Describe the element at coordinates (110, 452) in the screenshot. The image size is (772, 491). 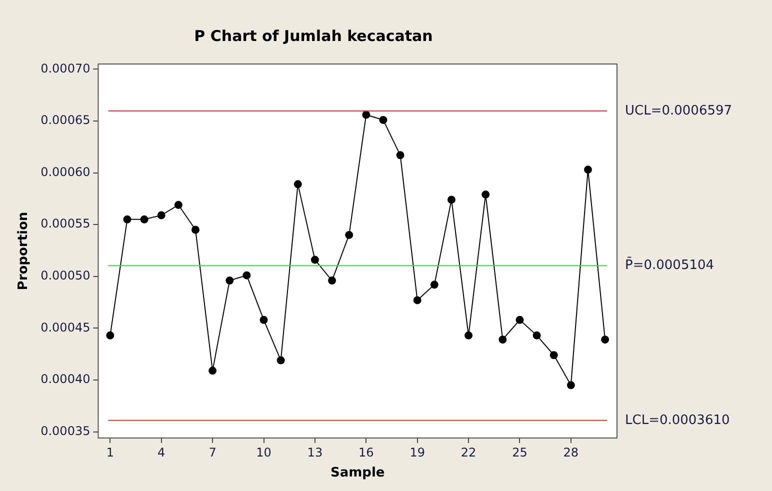
I see `x-tick-label: 1` at that location.